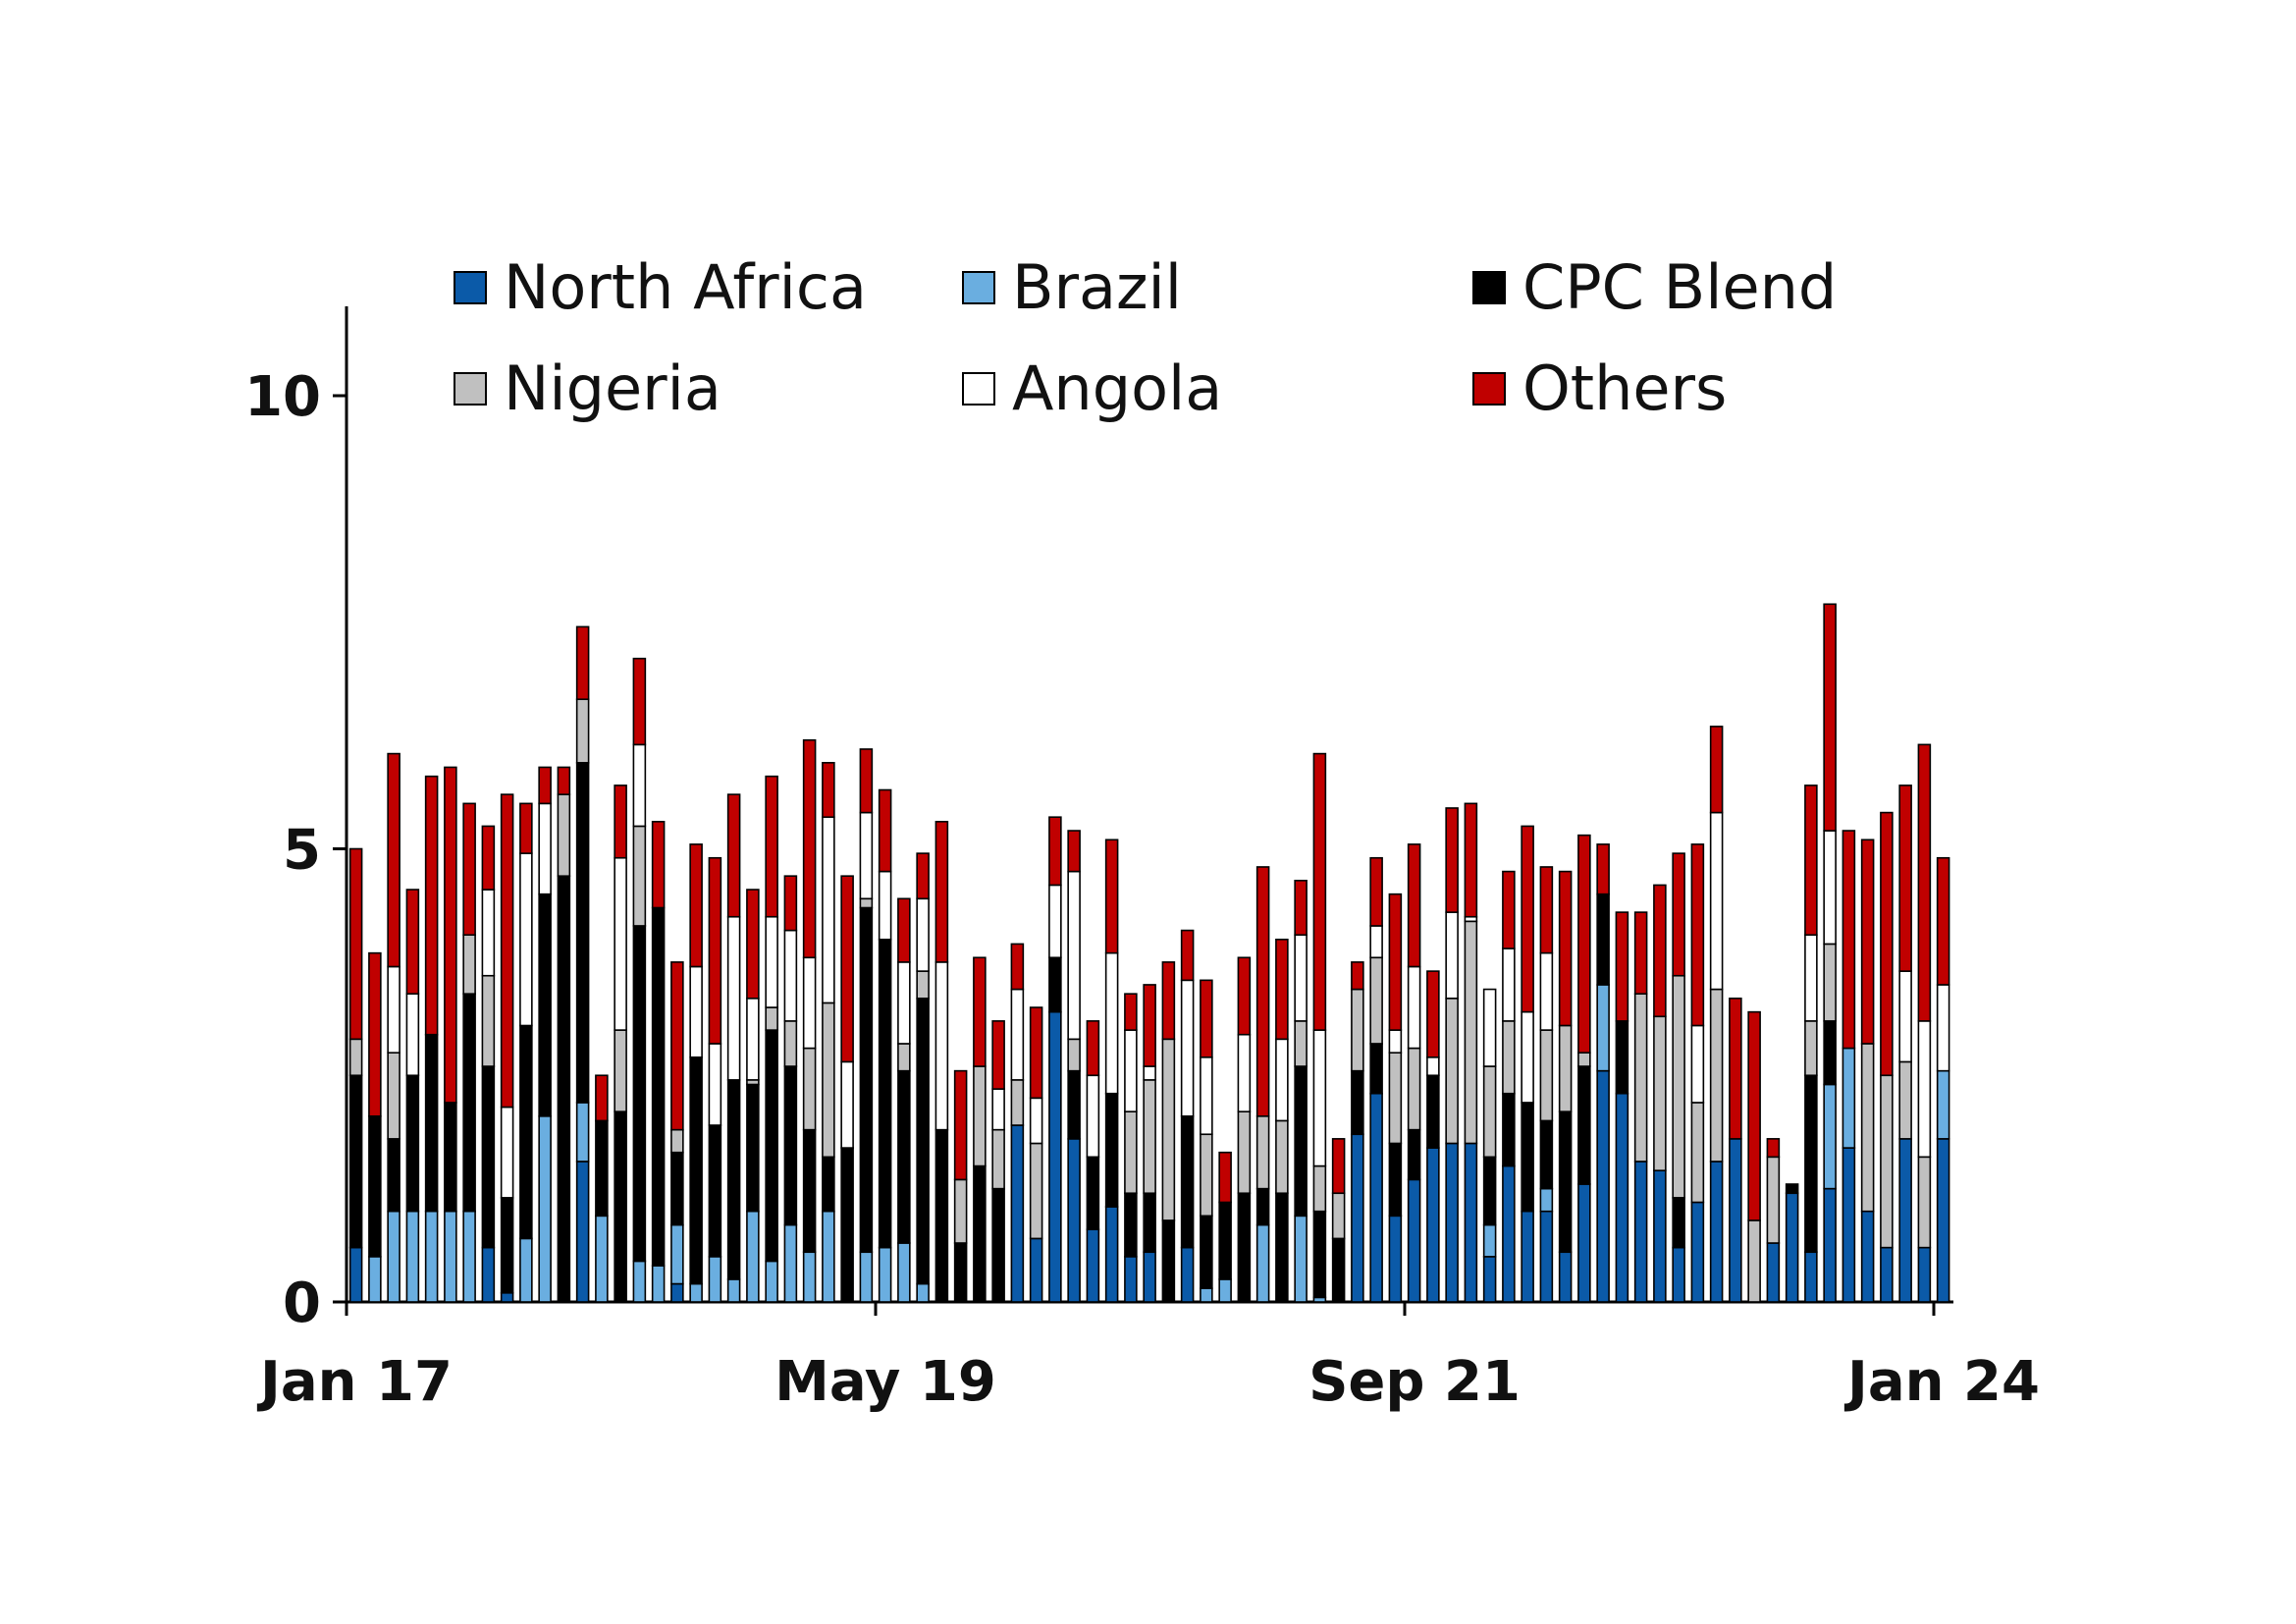  Describe the element at coordinates (355, 1382) in the screenshot. I see `x-tick-label-jan-17: Jan 17` at that location.